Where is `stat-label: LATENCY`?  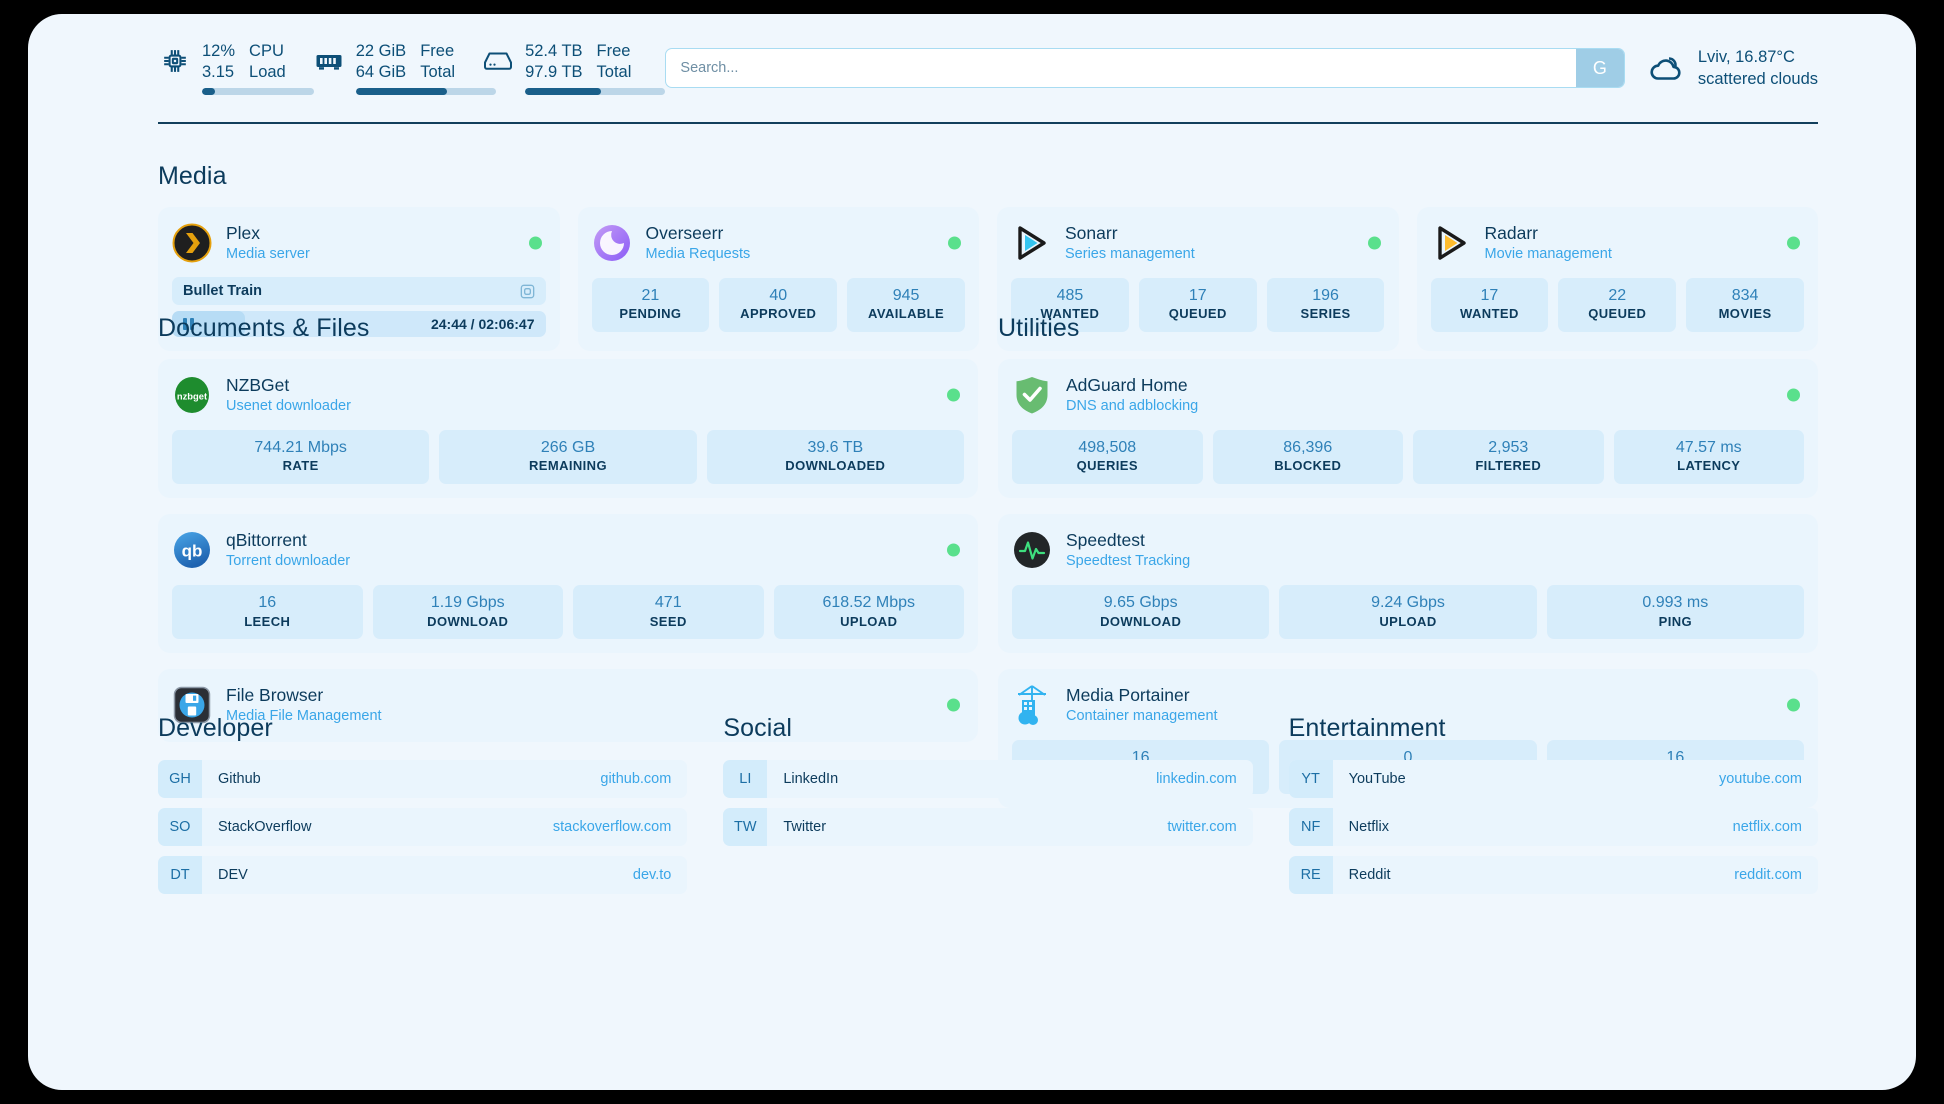
stat-label: LATENCY is located at coordinates (1709, 466).